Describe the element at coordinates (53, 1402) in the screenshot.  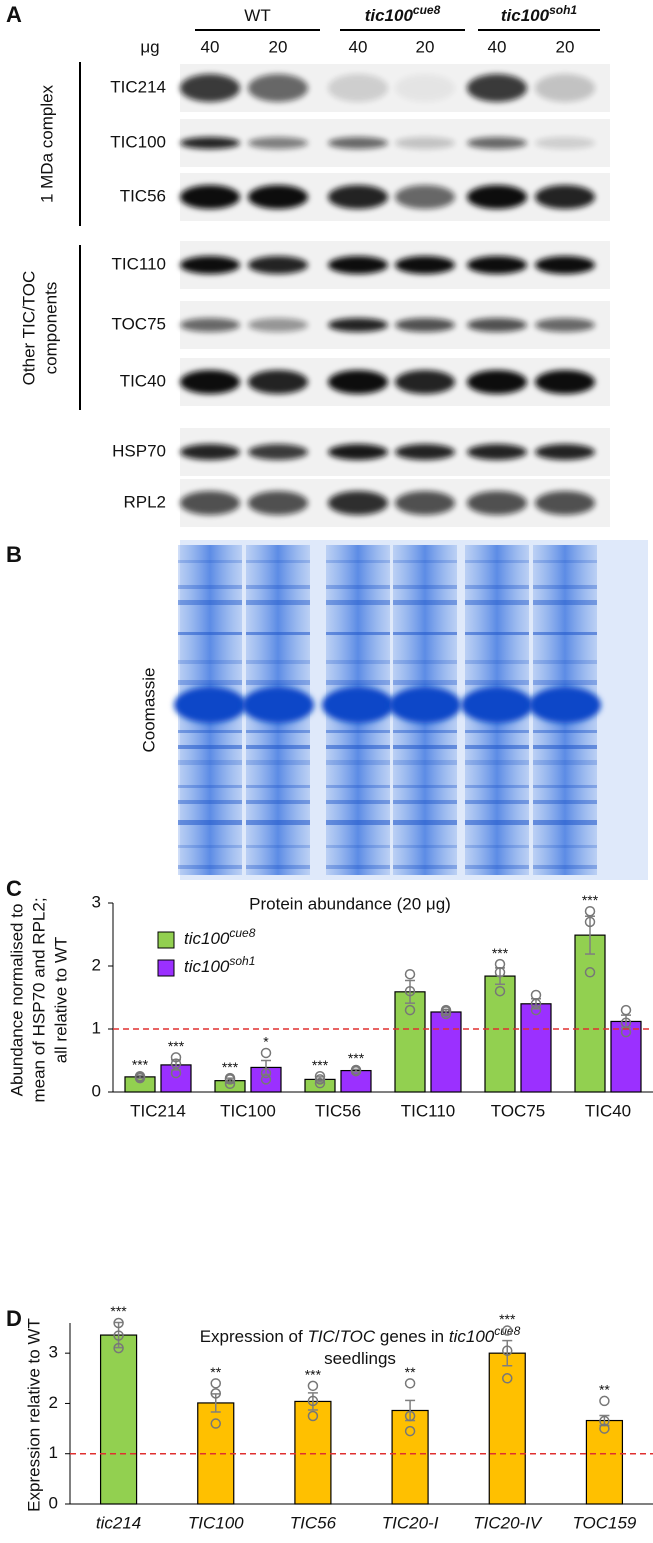
I see `y-tick-label: 2` at that location.